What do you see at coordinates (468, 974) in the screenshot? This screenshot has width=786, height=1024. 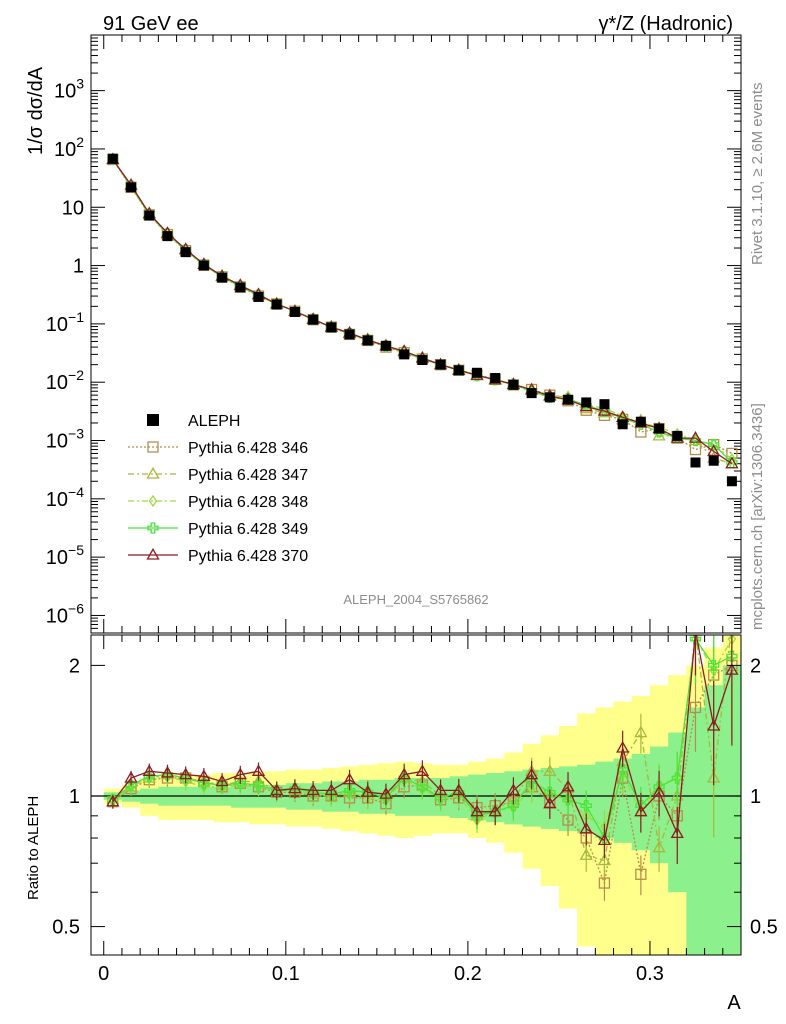 I see `x-tick-label: 0.2` at bounding box center [468, 974].